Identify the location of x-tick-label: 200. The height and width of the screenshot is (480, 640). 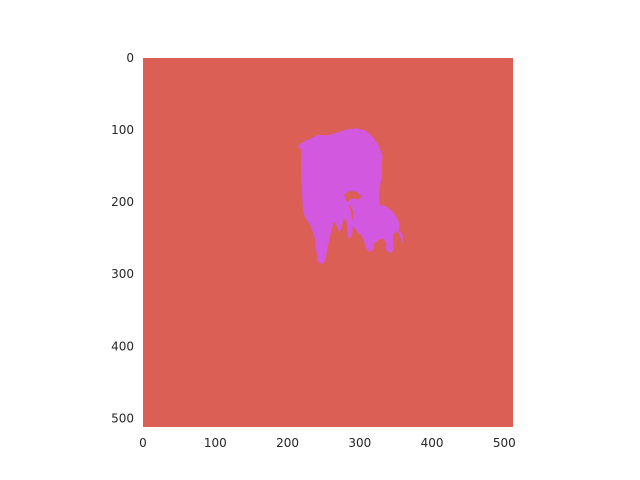
(287, 443).